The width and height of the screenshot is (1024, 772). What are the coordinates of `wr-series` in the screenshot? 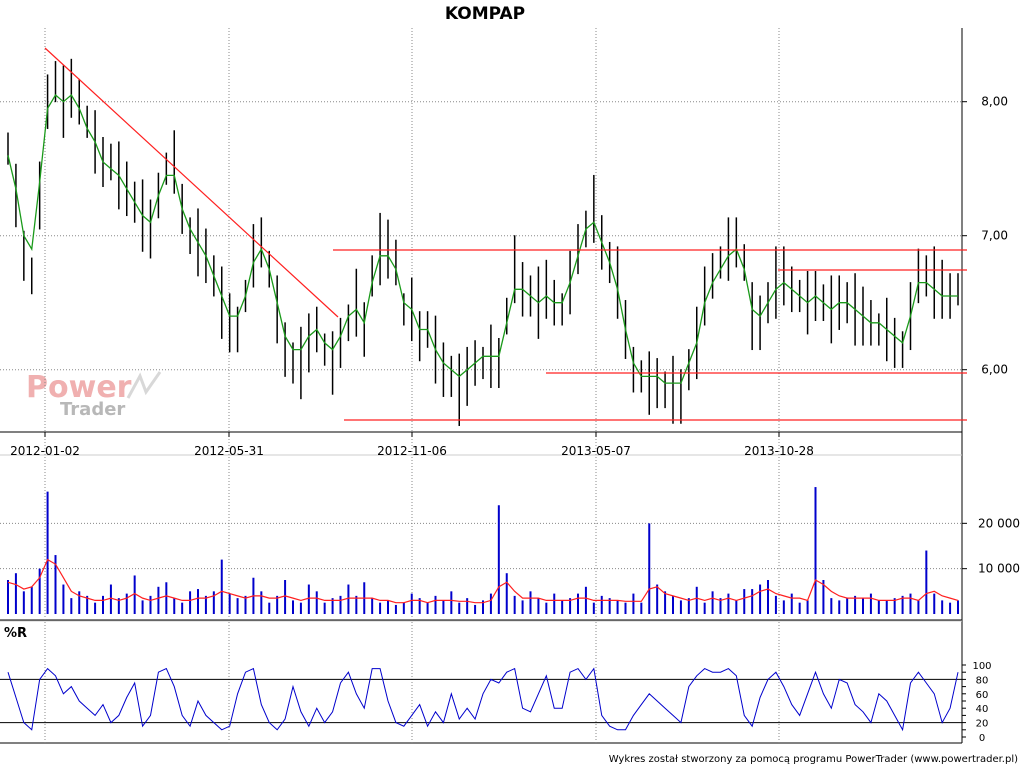 It's located at (483, 699).